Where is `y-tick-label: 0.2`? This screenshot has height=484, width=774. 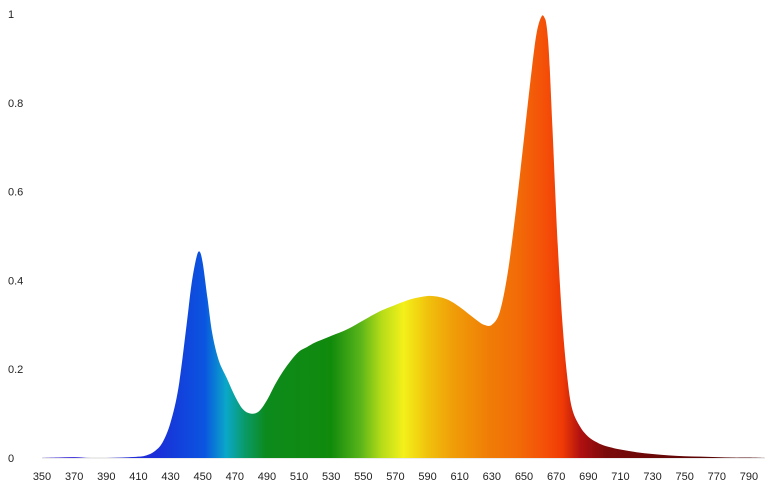 y-tick-label: 0.2 is located at coordinates (15, 370).